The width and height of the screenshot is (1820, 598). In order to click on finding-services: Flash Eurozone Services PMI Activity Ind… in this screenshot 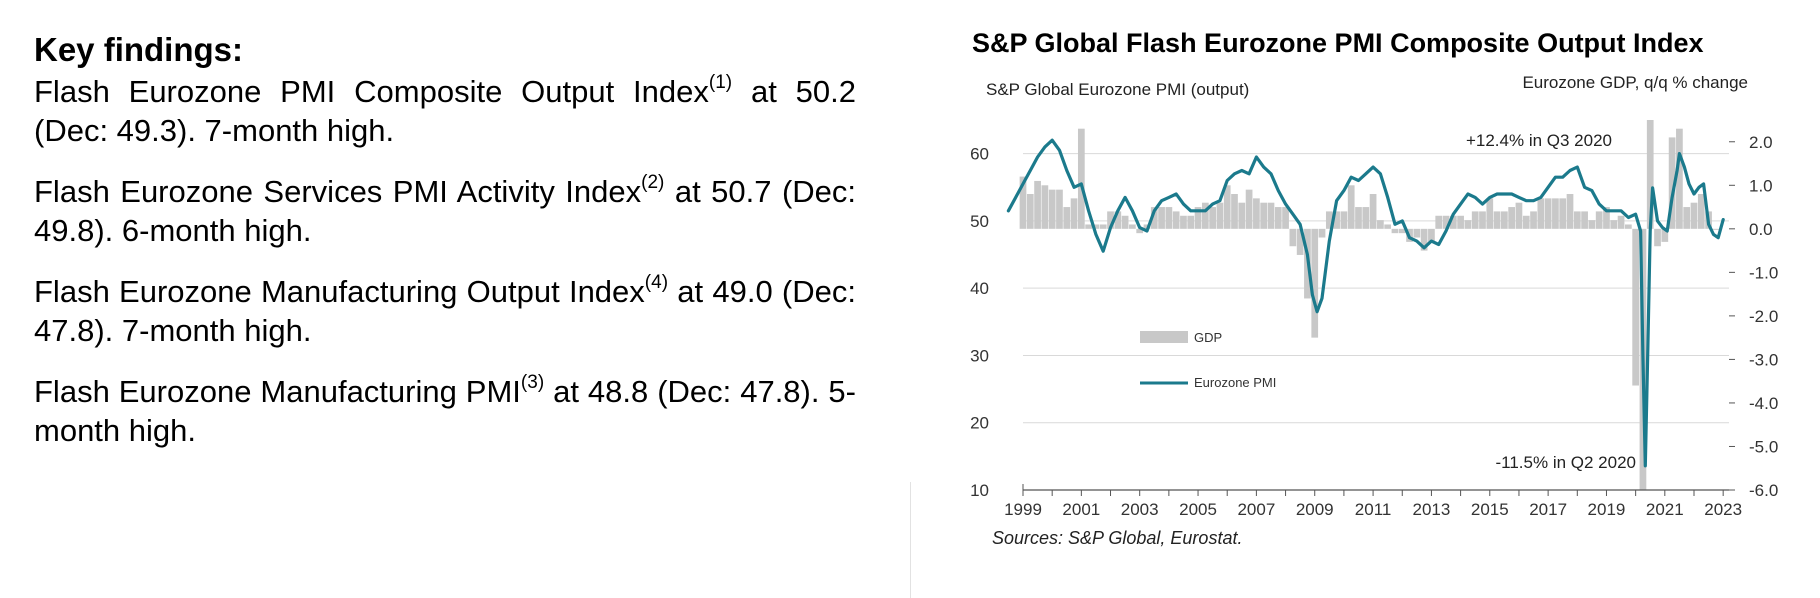, I will do `click(445, 211)`.